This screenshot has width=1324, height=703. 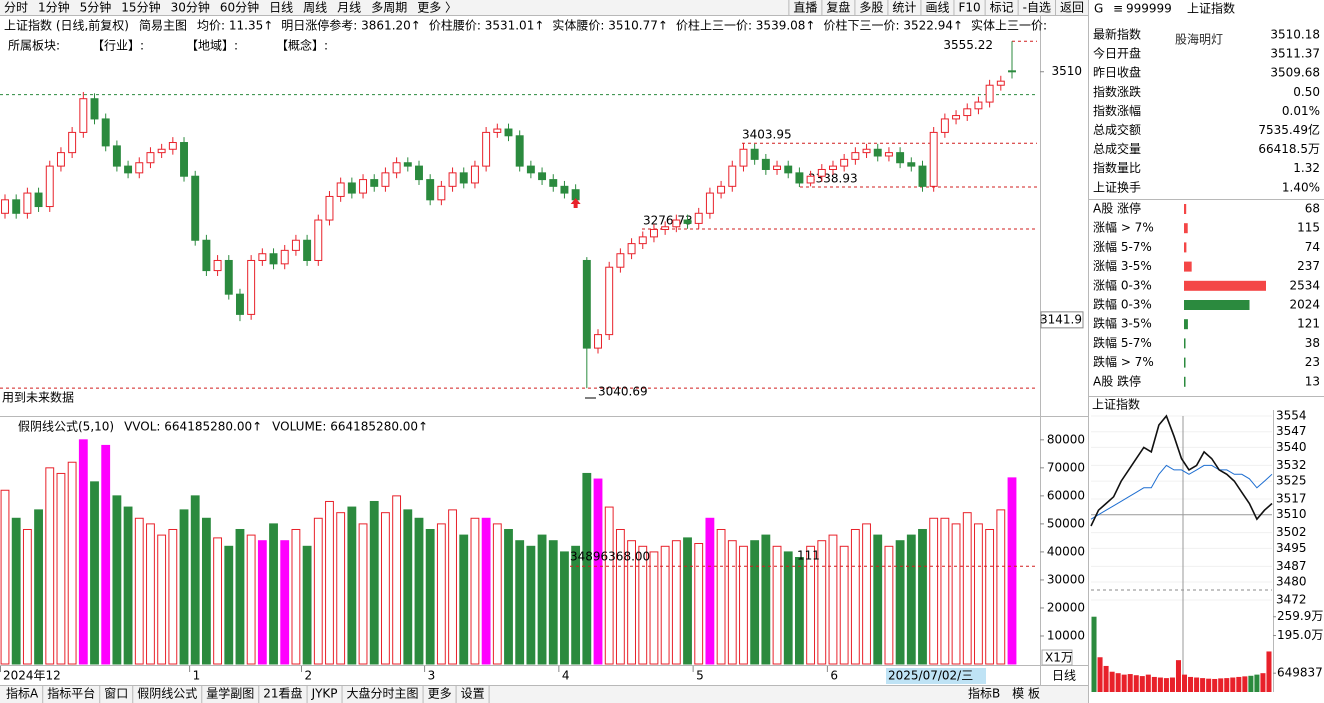 What do you see at coordinates (1037, 8) in the screenshot?
I see `toolbar-button: -自选` at bounding box center [1037, 8].